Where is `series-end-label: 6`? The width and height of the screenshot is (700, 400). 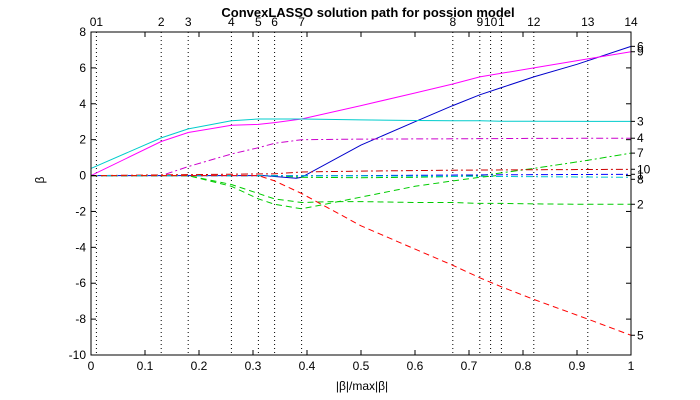
series-end-label: 6 is located at coordinates (640, 46).